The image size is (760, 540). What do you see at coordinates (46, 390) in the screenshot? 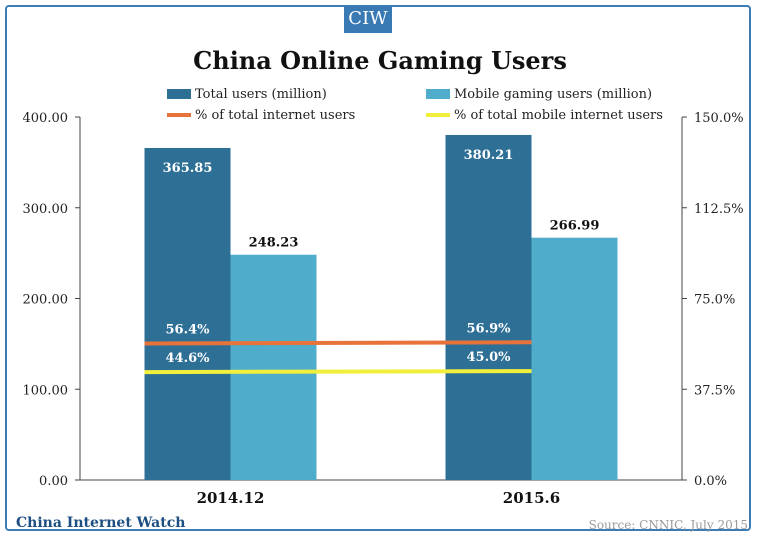
I see `left-tick-label: 100.00` at bounding box center [46, 390].